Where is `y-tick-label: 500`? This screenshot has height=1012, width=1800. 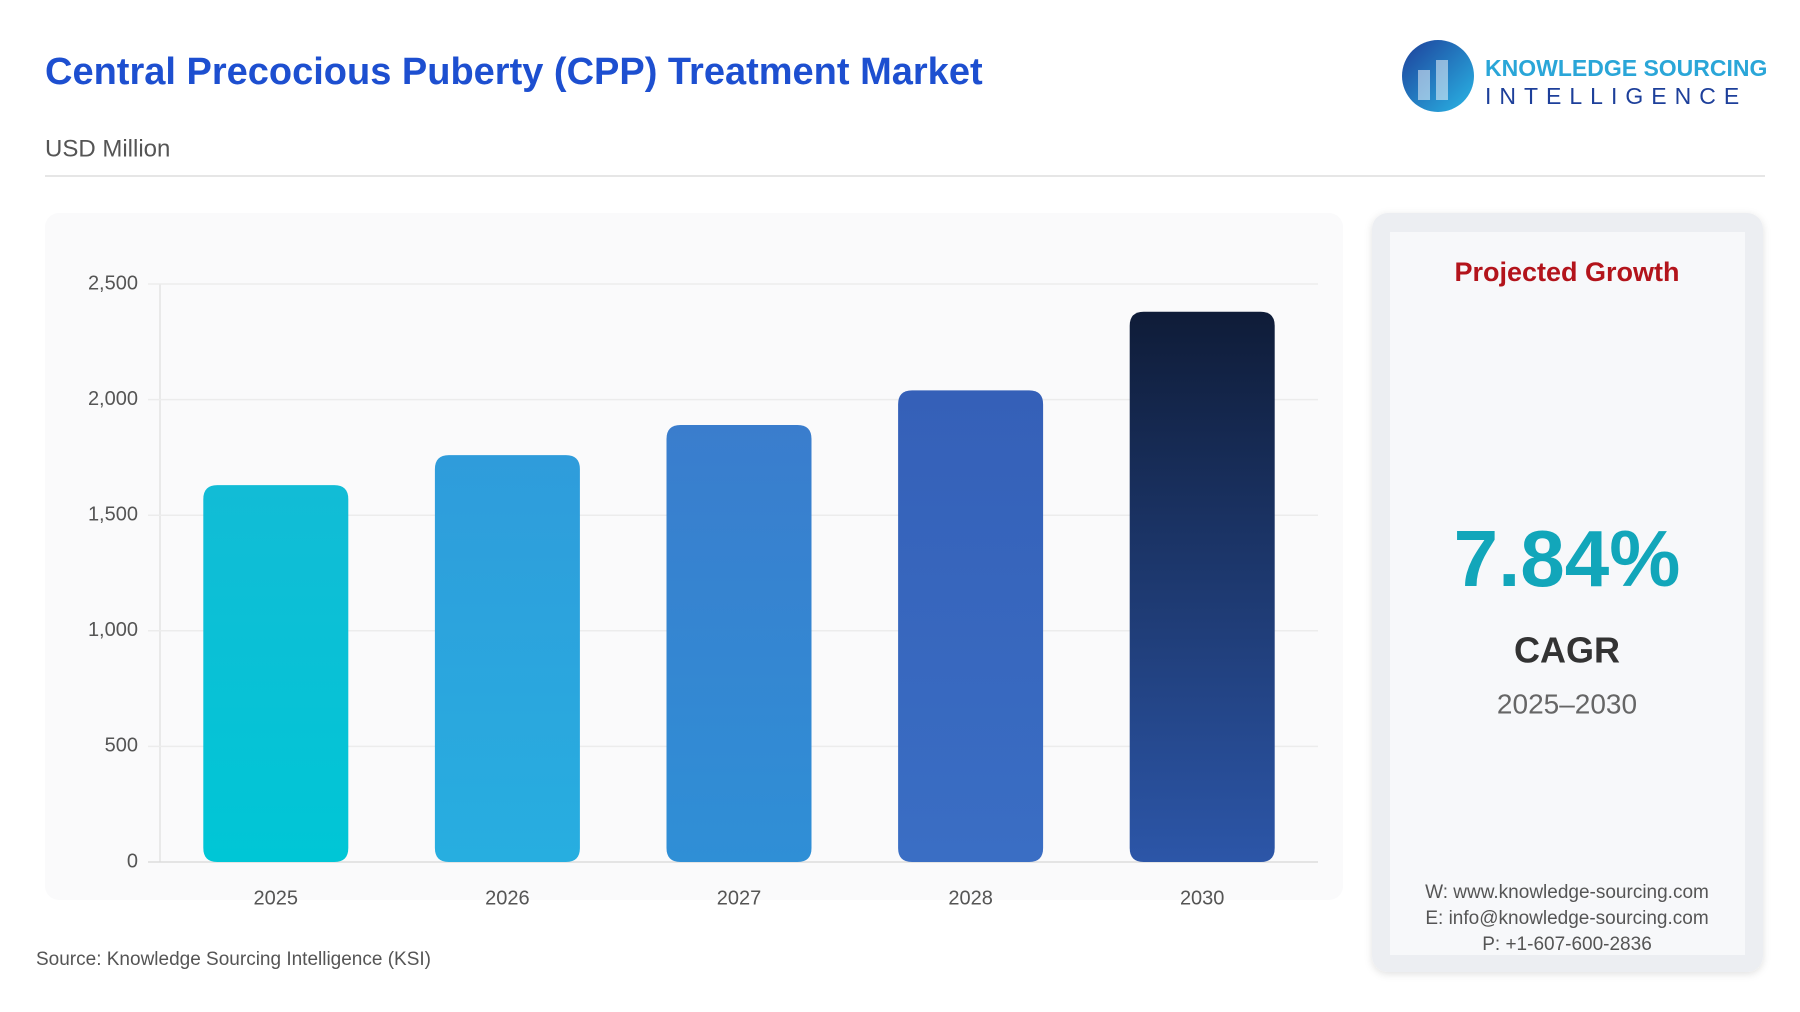
y-tick-label: 500 is located at coordinates (121, 746).